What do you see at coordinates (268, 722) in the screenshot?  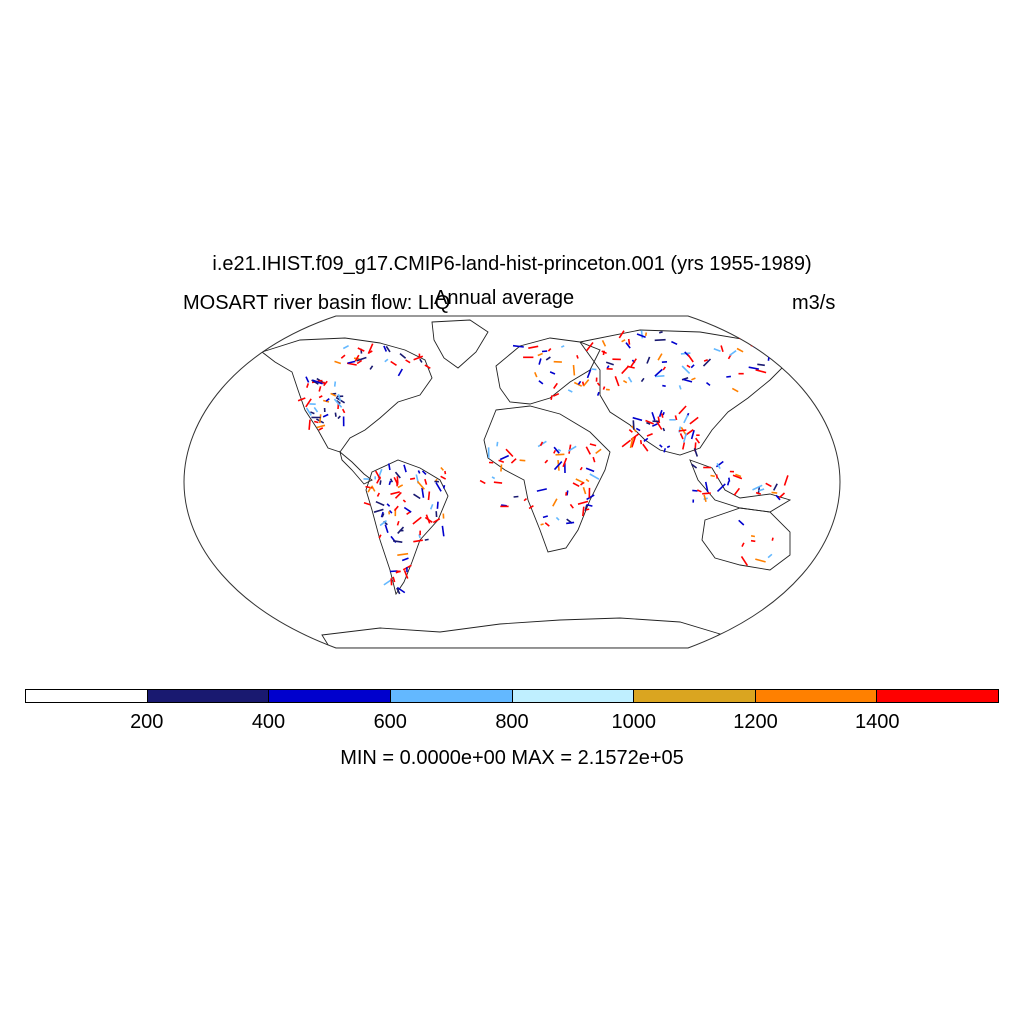 I see `colorbar-tick-label: 400` at bounding box center [268, 722].